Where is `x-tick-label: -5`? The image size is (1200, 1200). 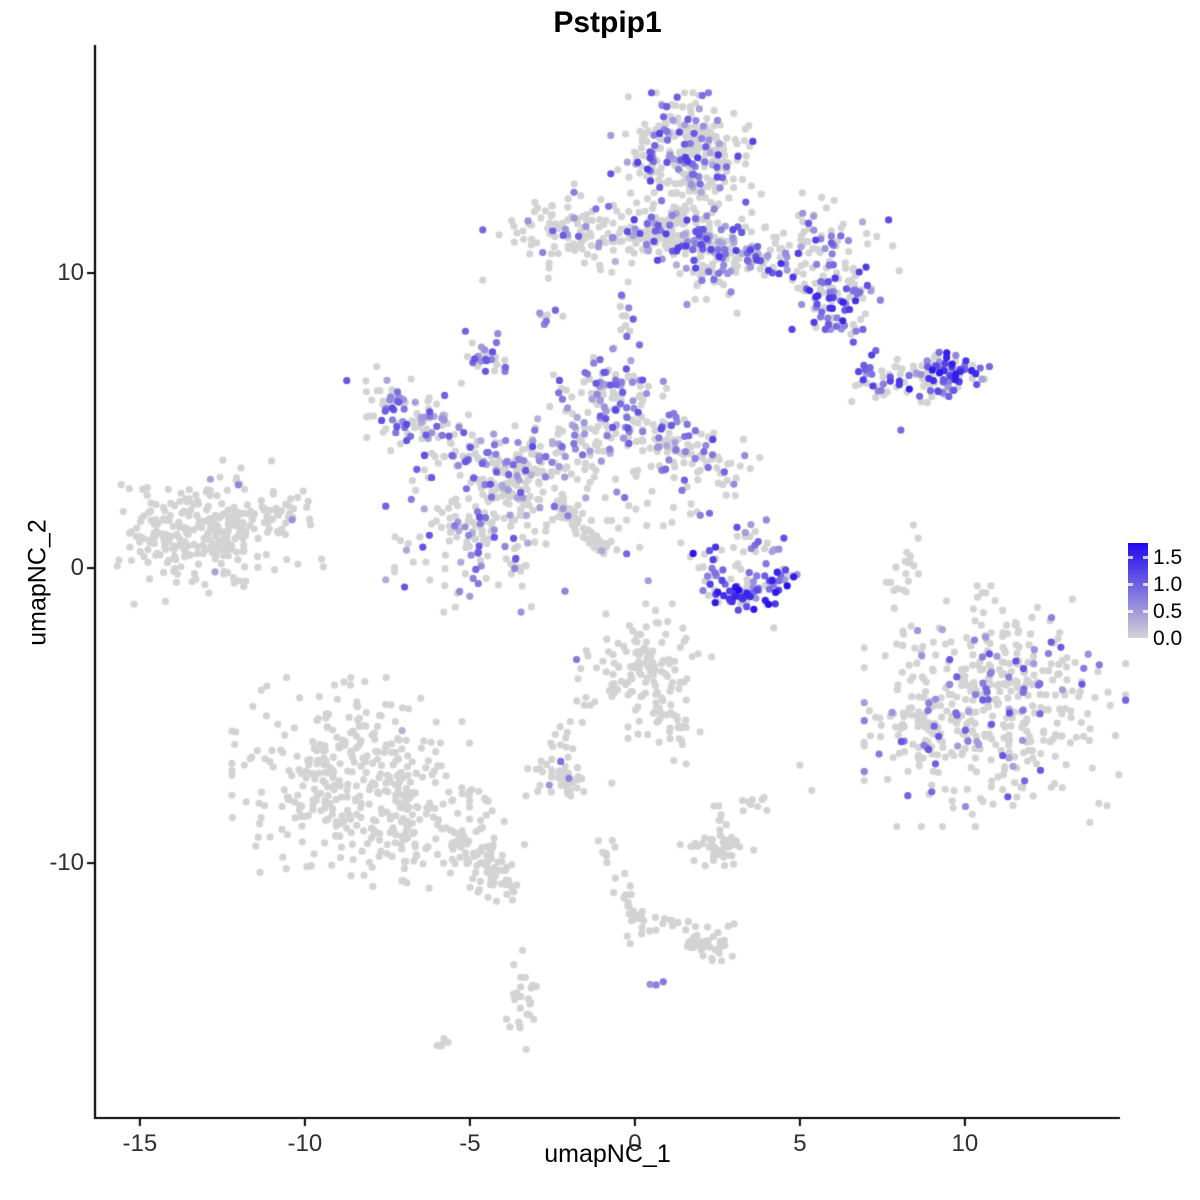
x-tick-label: -5 is located at coordinates (470, 1143).